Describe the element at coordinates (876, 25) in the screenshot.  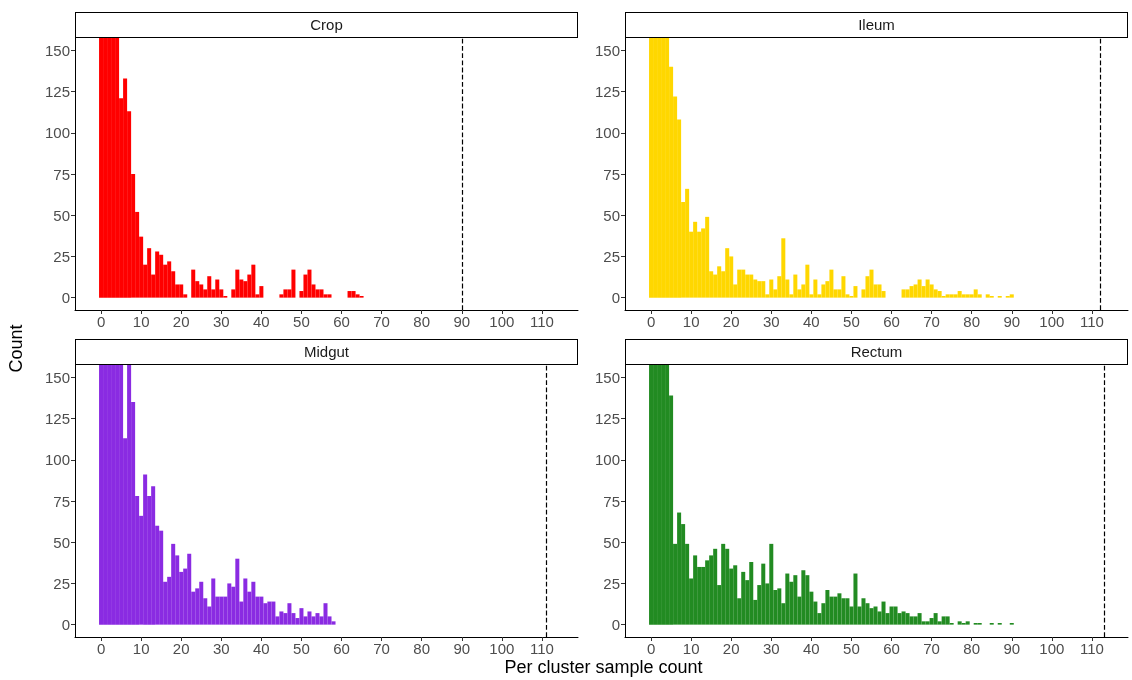
I see `chart-title: Ileum` at that location.